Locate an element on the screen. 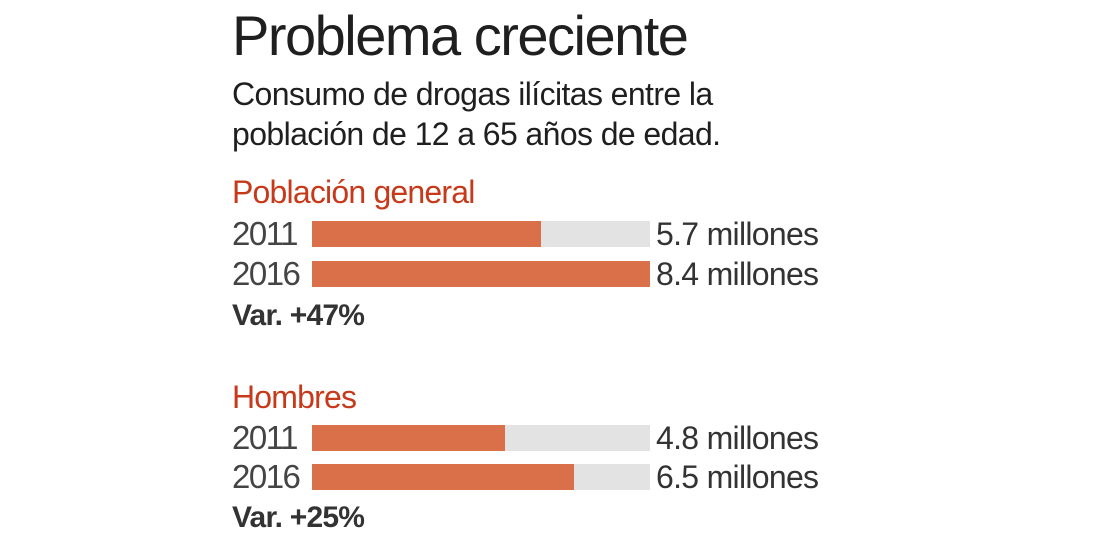  bar-hombres-2016 is located at coordinates (443, 477).